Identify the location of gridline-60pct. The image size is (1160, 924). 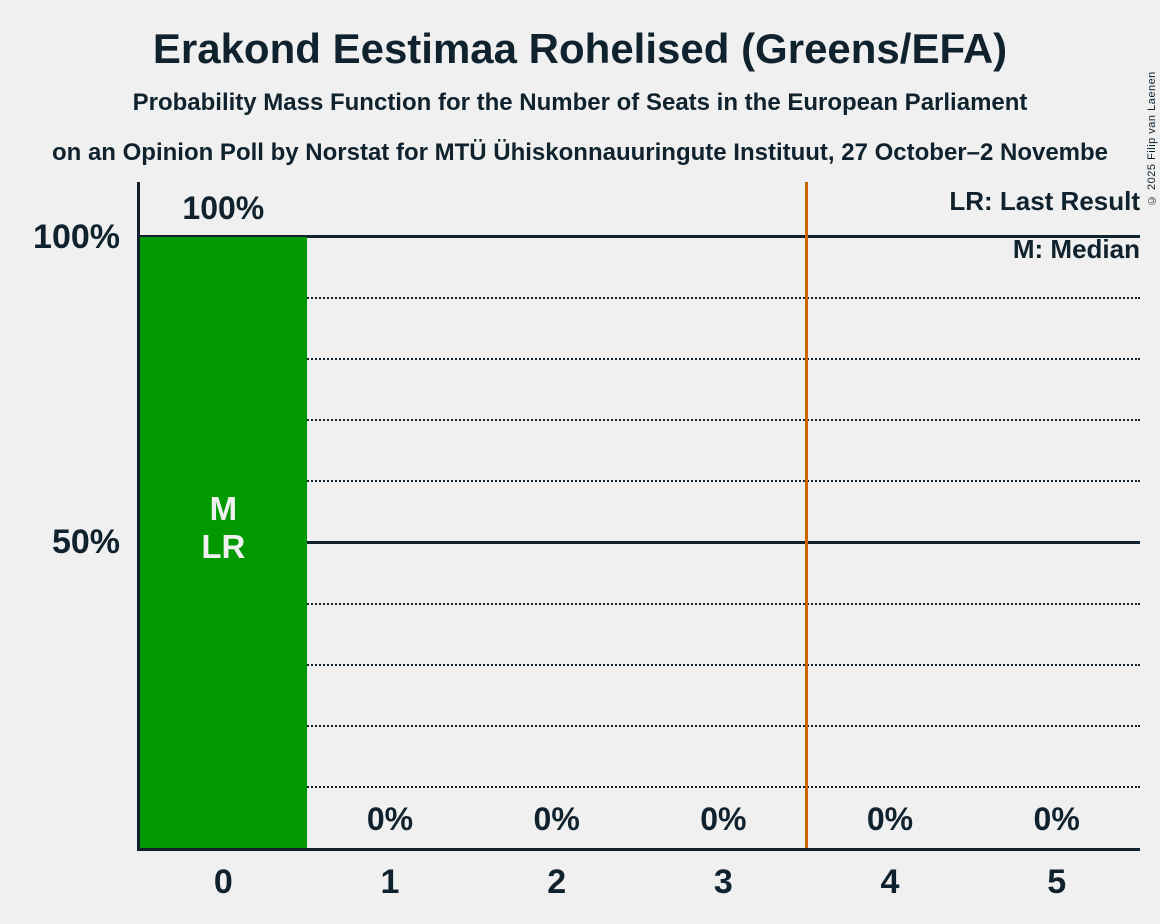
(640, 481).